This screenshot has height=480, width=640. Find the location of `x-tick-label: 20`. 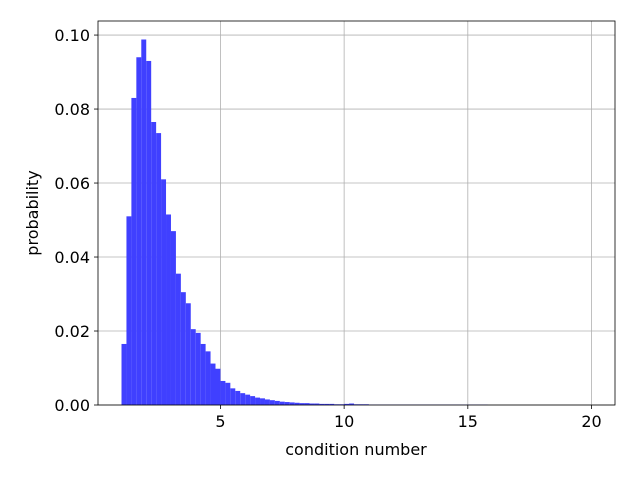

x-tick-label: 20 is located at coordinates (591, 421).